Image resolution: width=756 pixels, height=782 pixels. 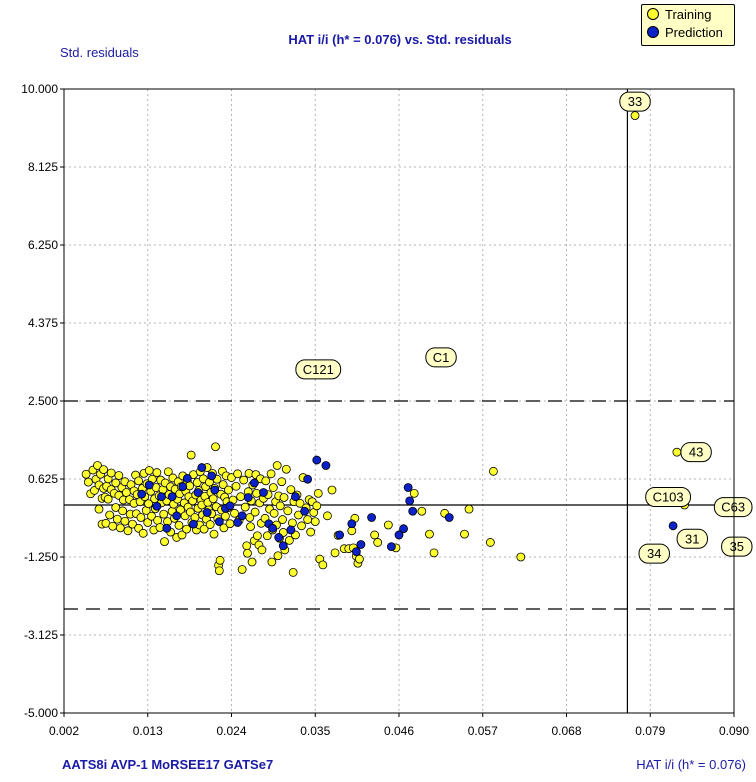 I want to click on point-label-text: 31, so click(x=692, y=538).